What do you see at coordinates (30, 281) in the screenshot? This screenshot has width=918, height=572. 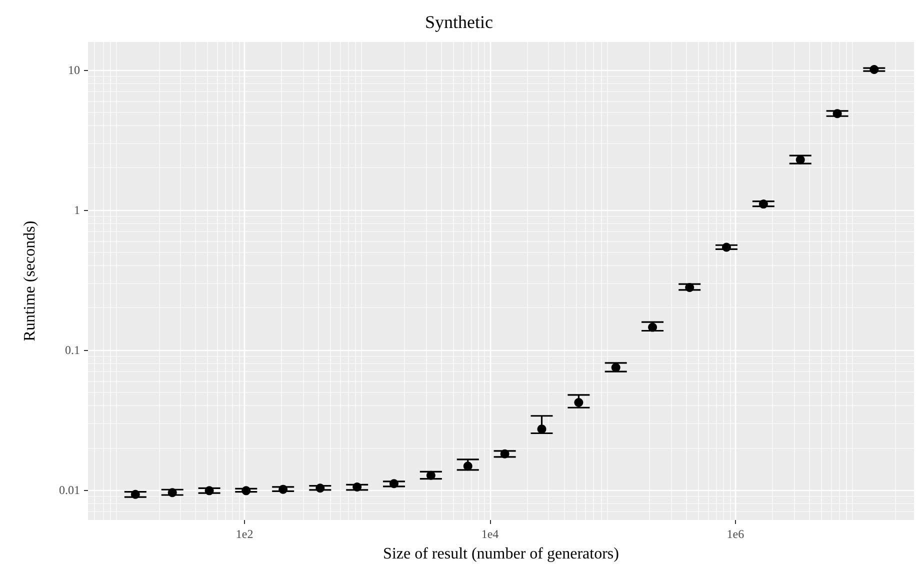 I see `y-axis-title: Runtime (seconds)` at bounding box center [30, 281].